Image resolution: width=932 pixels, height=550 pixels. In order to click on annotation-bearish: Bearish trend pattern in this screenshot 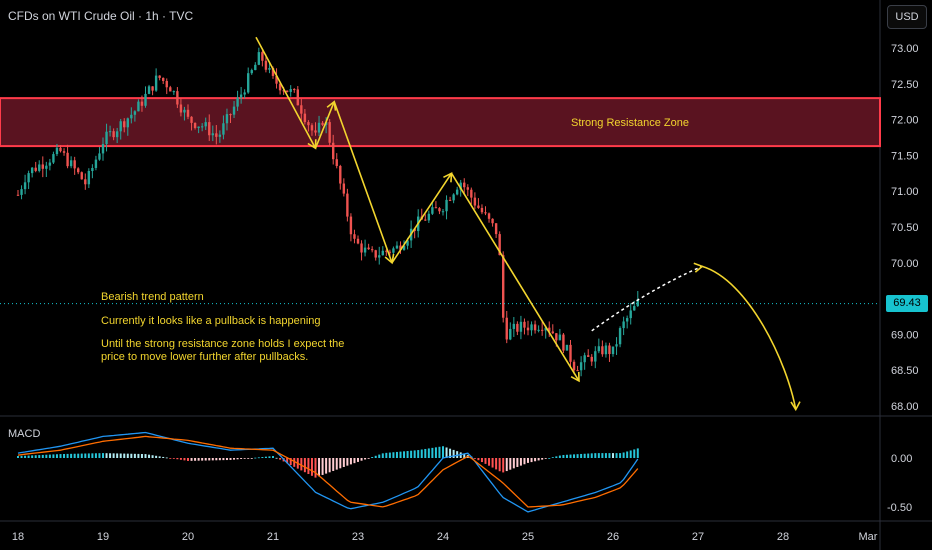, I will do `click(152, 297)`.